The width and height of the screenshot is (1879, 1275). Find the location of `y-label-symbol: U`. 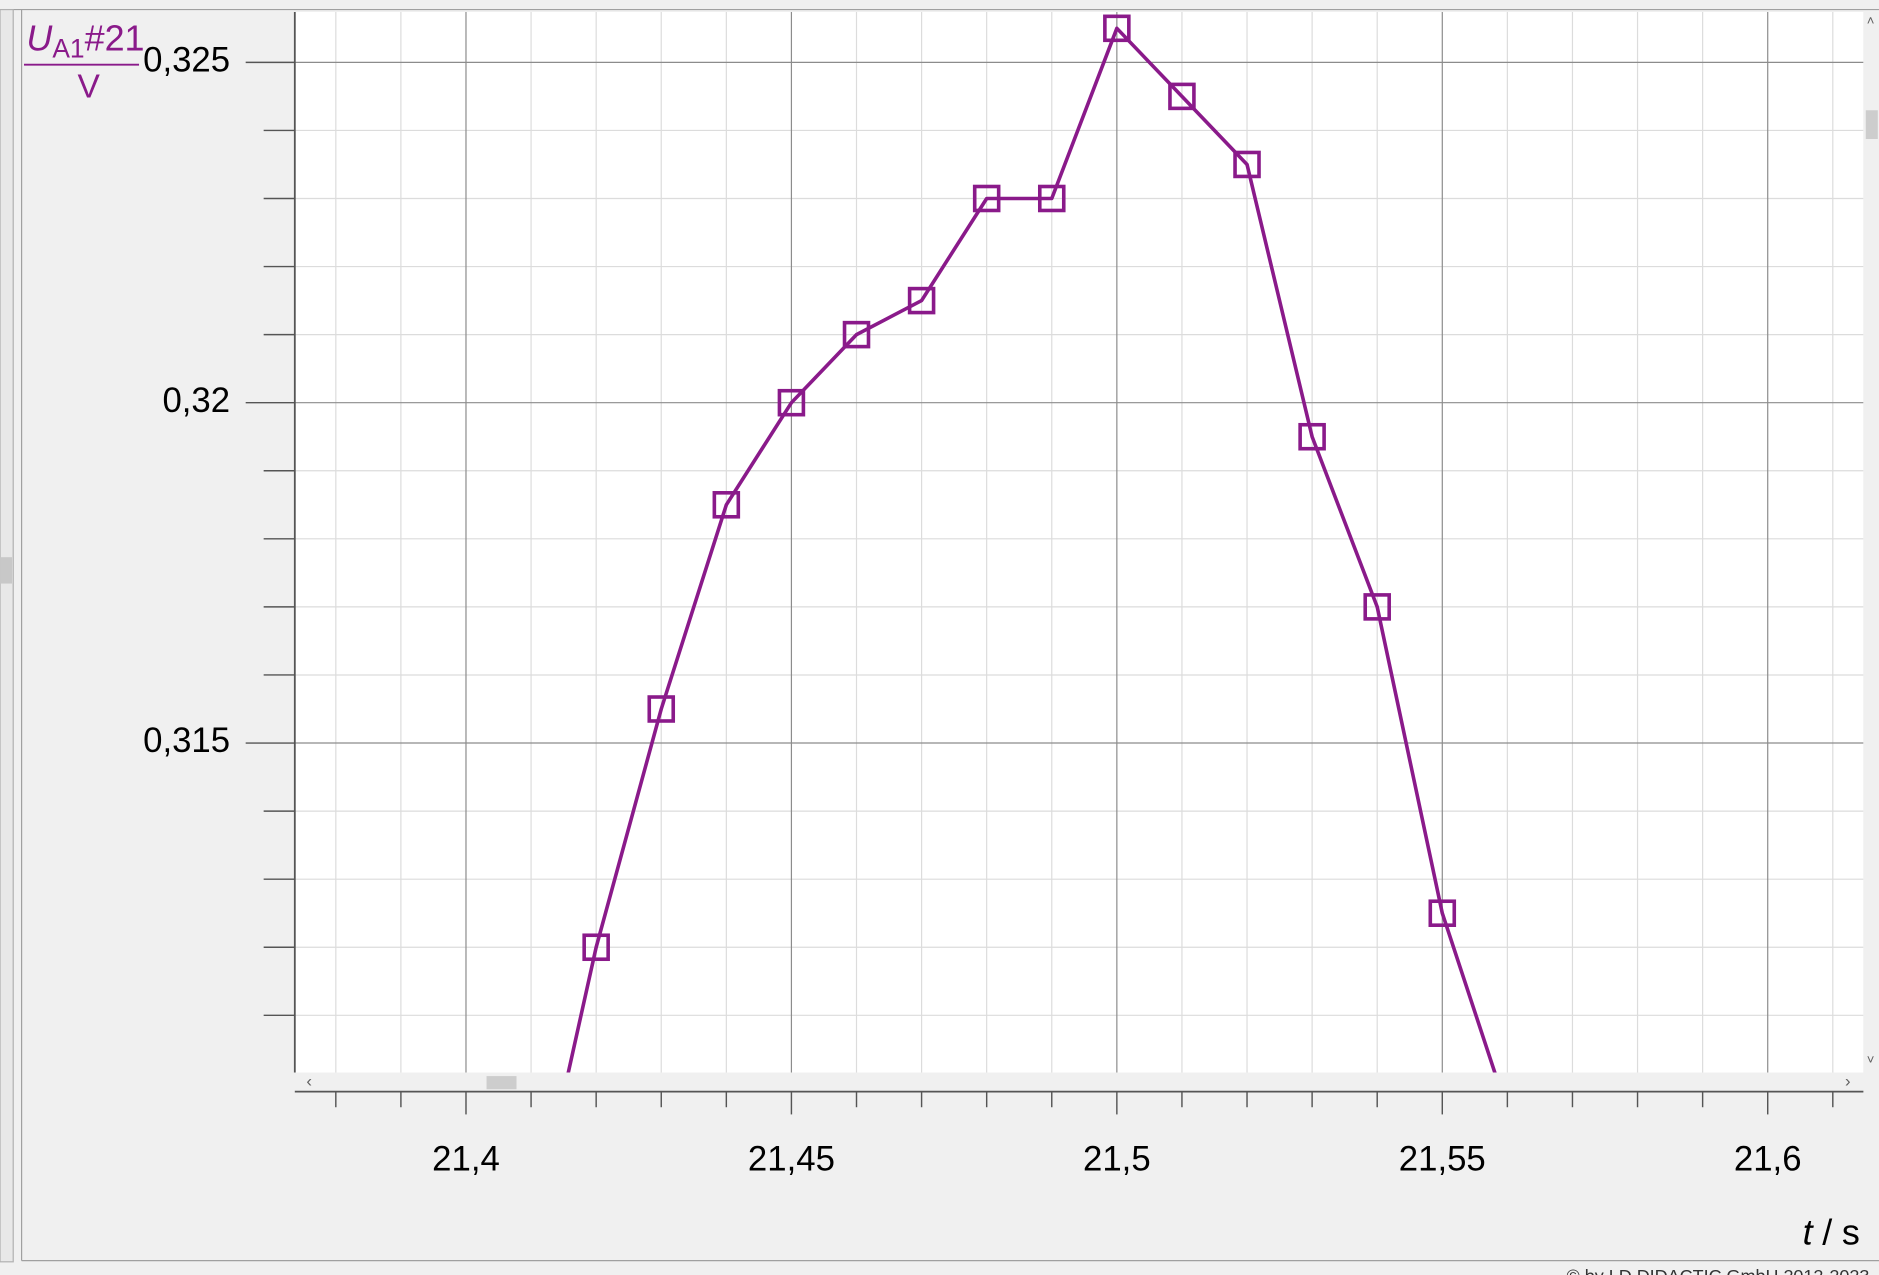

y-label-symbol: U is located at coordinates (39, 37).